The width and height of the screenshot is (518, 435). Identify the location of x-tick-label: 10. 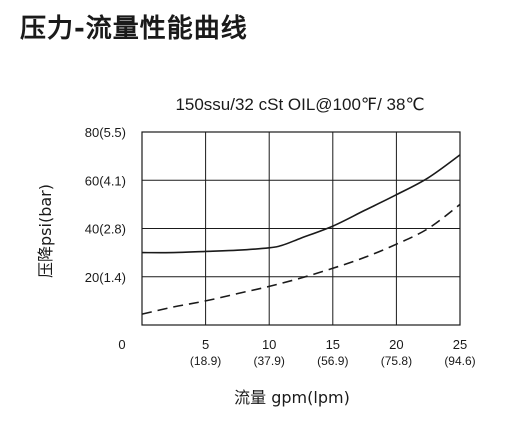
(269, 344).